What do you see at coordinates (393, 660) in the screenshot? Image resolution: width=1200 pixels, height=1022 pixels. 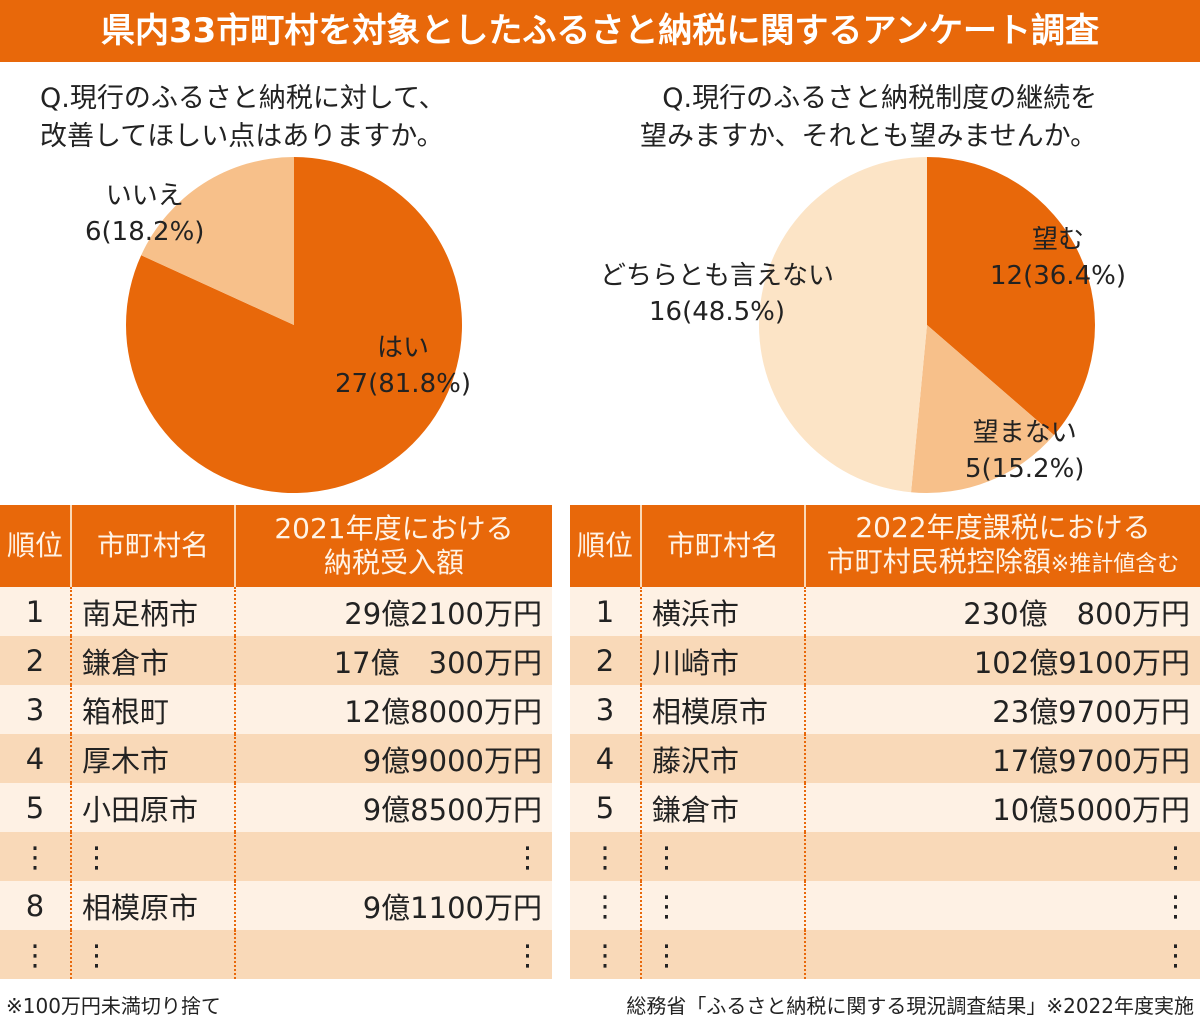 I see `cell-amount: 17億 300万円` at bounding box center [393, 660].